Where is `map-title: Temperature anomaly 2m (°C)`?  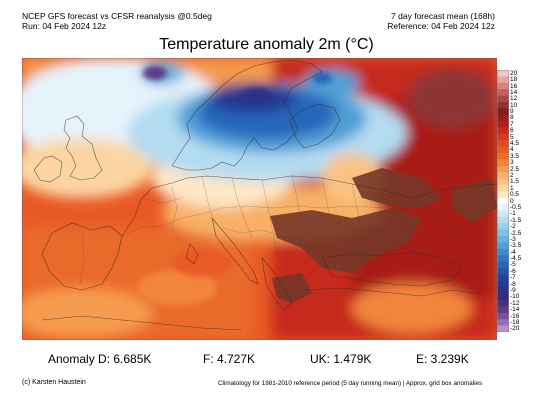 map-title: Temperature anomaly 2m (°C) is located at coordinates (266, 44).